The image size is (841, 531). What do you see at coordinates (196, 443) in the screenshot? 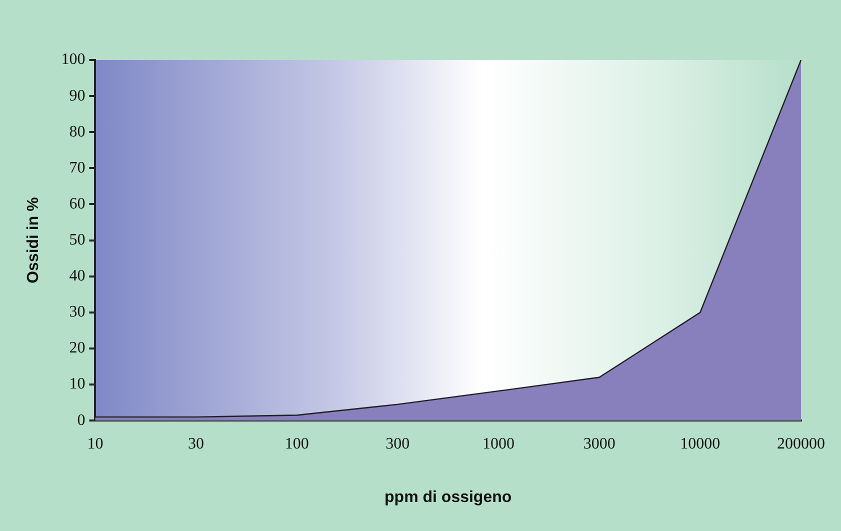
I see `x-tick-label: 30` at bounding box center [196, 443].